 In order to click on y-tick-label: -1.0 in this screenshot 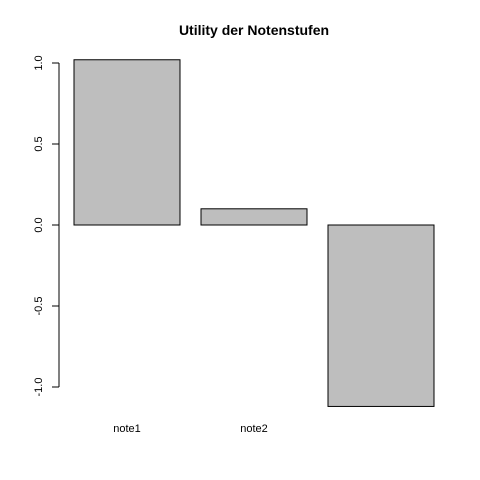, I will do `click(39, 387)`.